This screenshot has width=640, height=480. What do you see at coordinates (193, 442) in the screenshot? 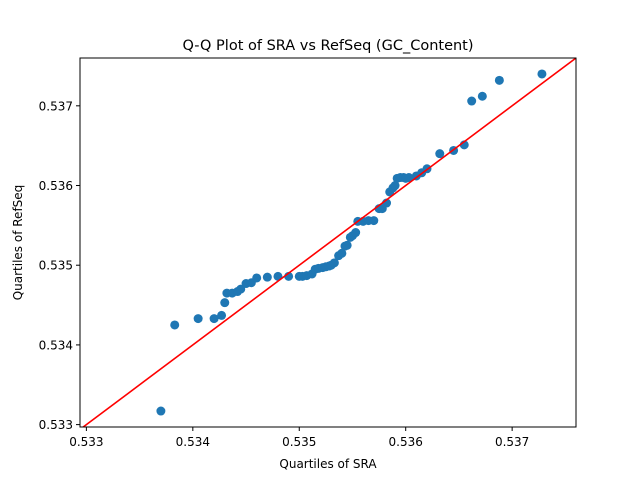
I see `x-tick-label: 0.534` at bounding box center [193, 442].